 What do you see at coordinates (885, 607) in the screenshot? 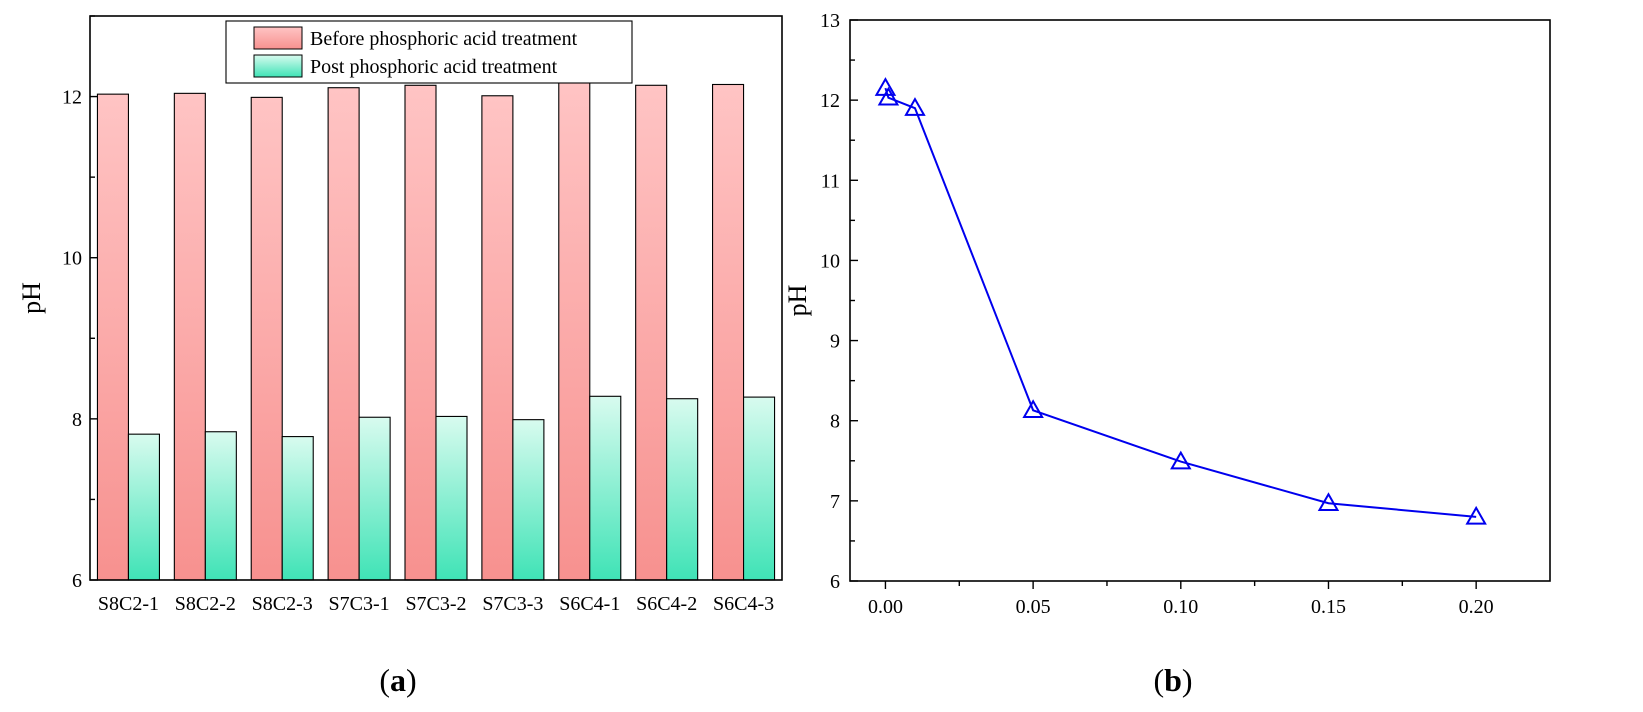
I see `x-tick-label: 0.00` at bounding box center [885, 607].